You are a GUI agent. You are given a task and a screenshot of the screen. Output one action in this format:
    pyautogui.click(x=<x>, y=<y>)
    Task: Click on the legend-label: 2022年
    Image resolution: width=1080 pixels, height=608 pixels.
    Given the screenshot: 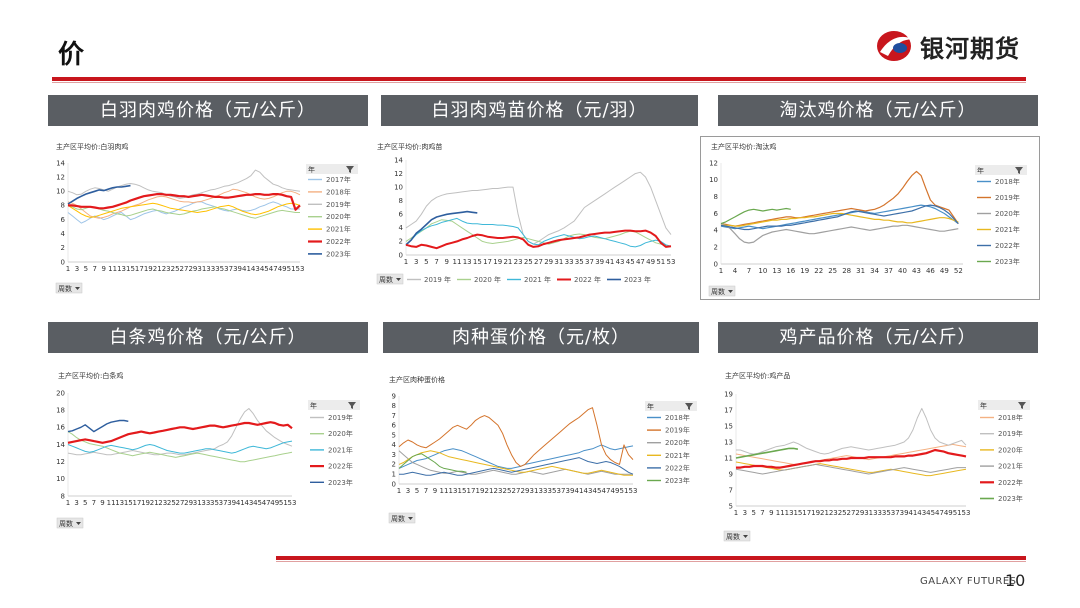 What is the action you would take?
    pyautogui.click(x=1007, y=245)
    